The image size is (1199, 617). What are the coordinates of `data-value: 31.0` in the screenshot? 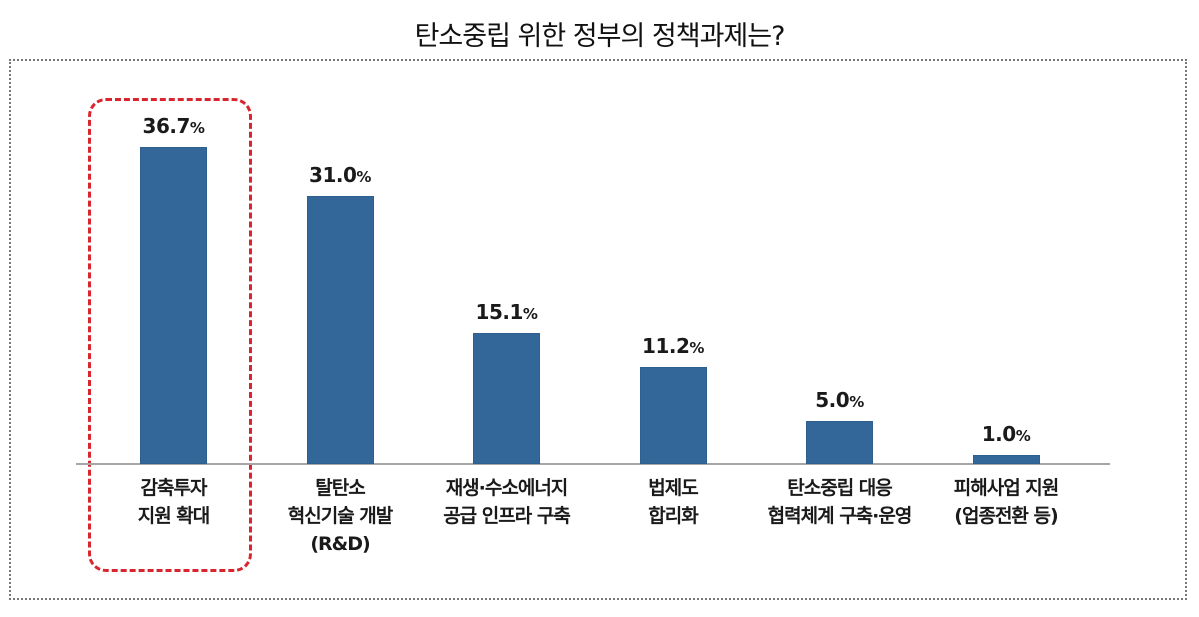 It's located at (333, 175).